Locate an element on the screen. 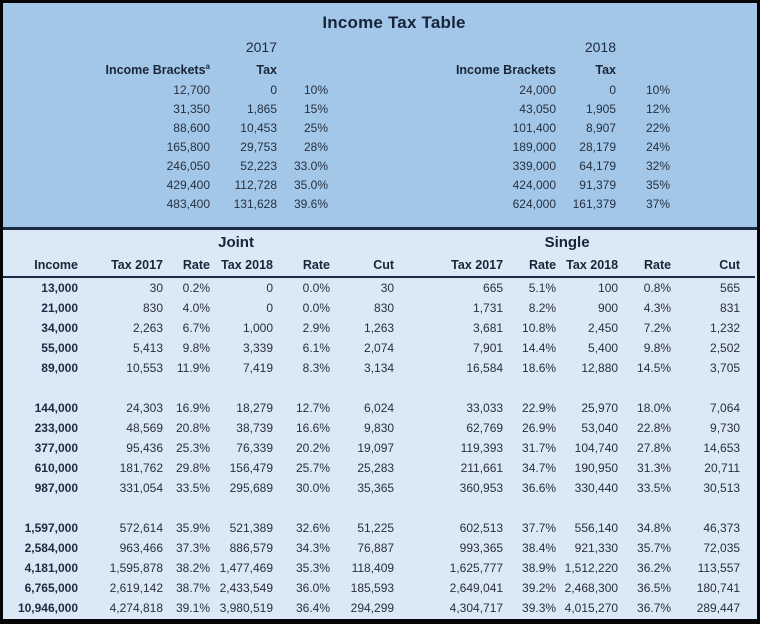 Image resolution: width=760 pixels, height=624 pixels. bracket-cell: 624,000 is located at coordinates (534, 204).